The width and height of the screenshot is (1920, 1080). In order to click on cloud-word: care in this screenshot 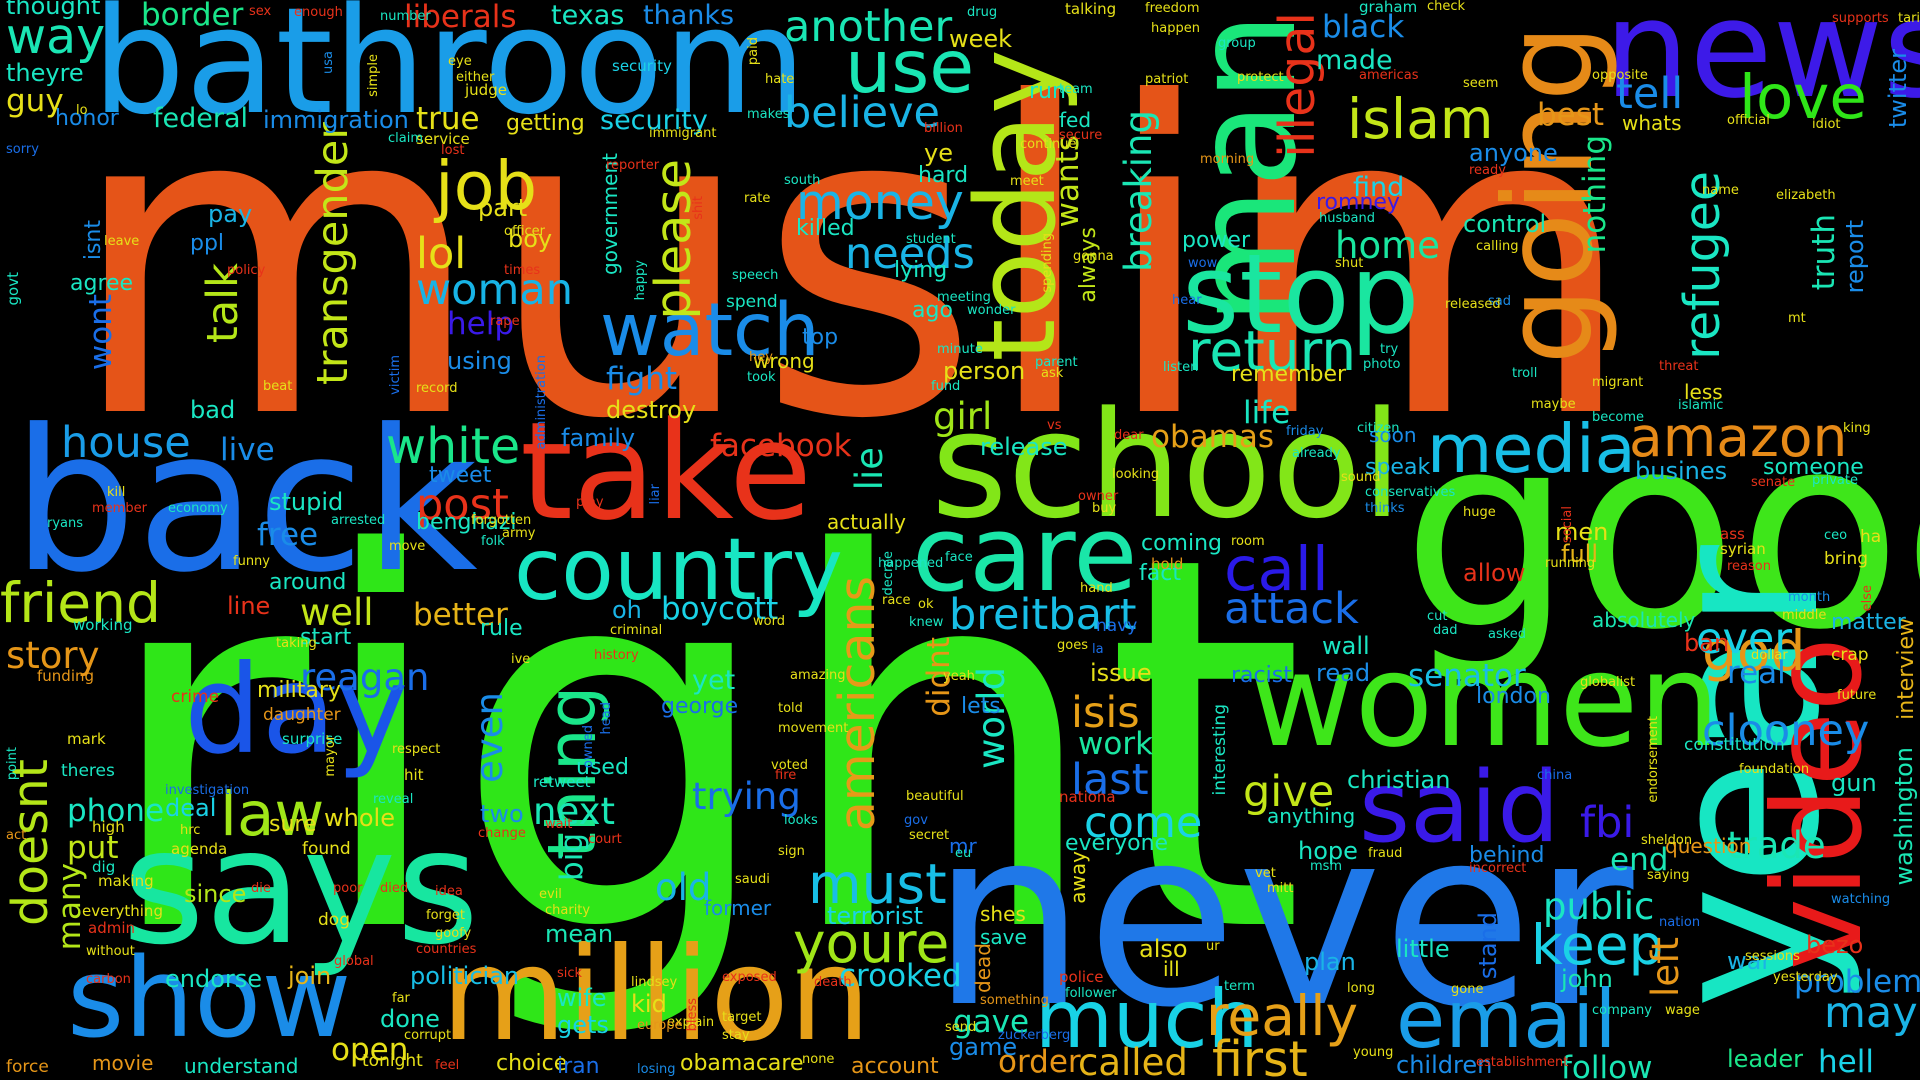, I will do `click(1025, 554)`.